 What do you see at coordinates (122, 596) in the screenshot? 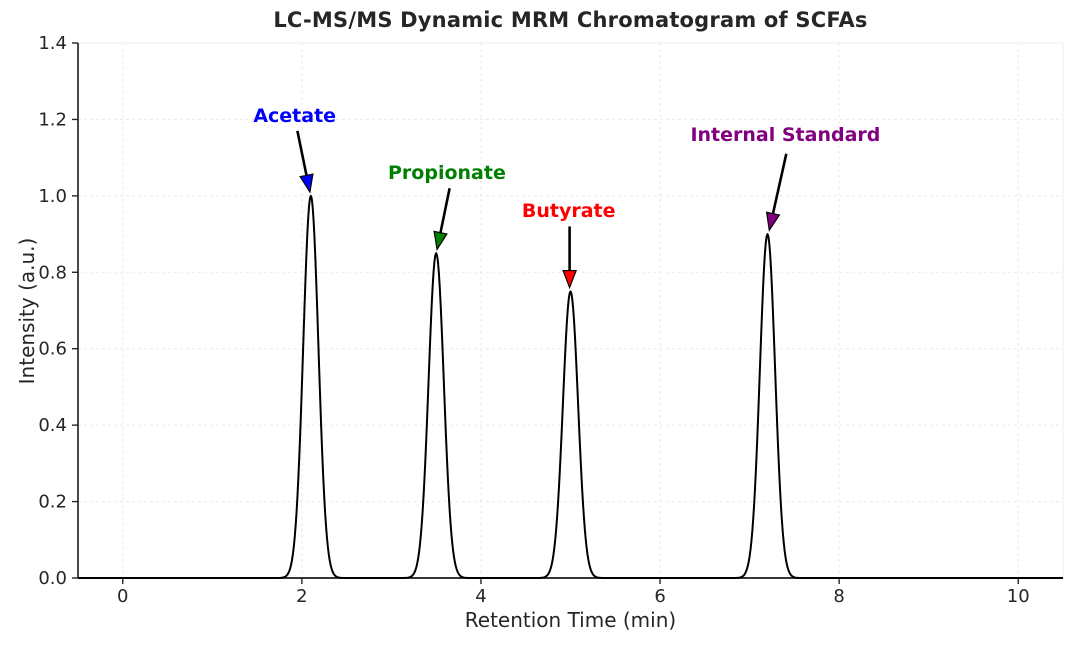
I see `x-tick-label: 0` at bounding box center [122, 596].